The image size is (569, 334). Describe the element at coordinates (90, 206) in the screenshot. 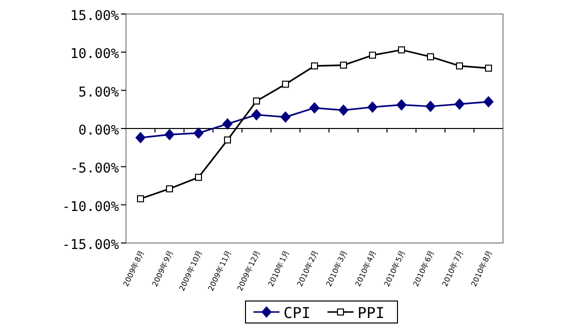

I see `y-tick-label: -10.00%` at that location.